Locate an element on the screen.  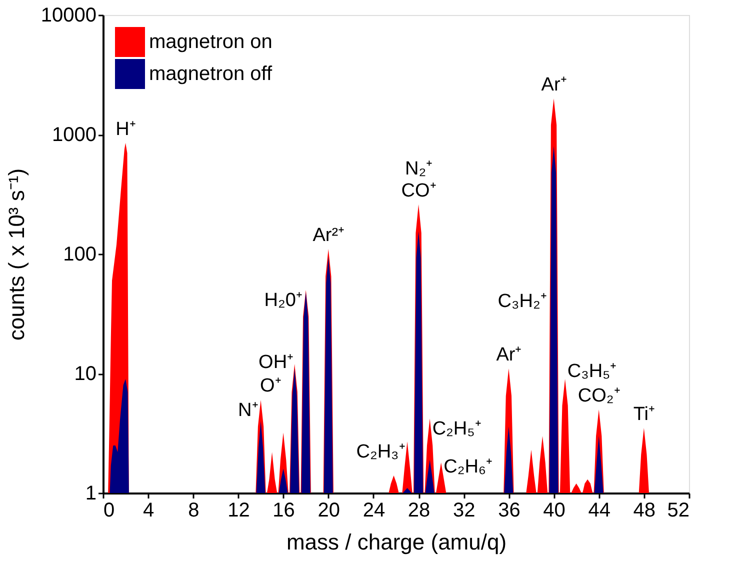
x-tick-label: 12 is located at coordinates (239, 511).